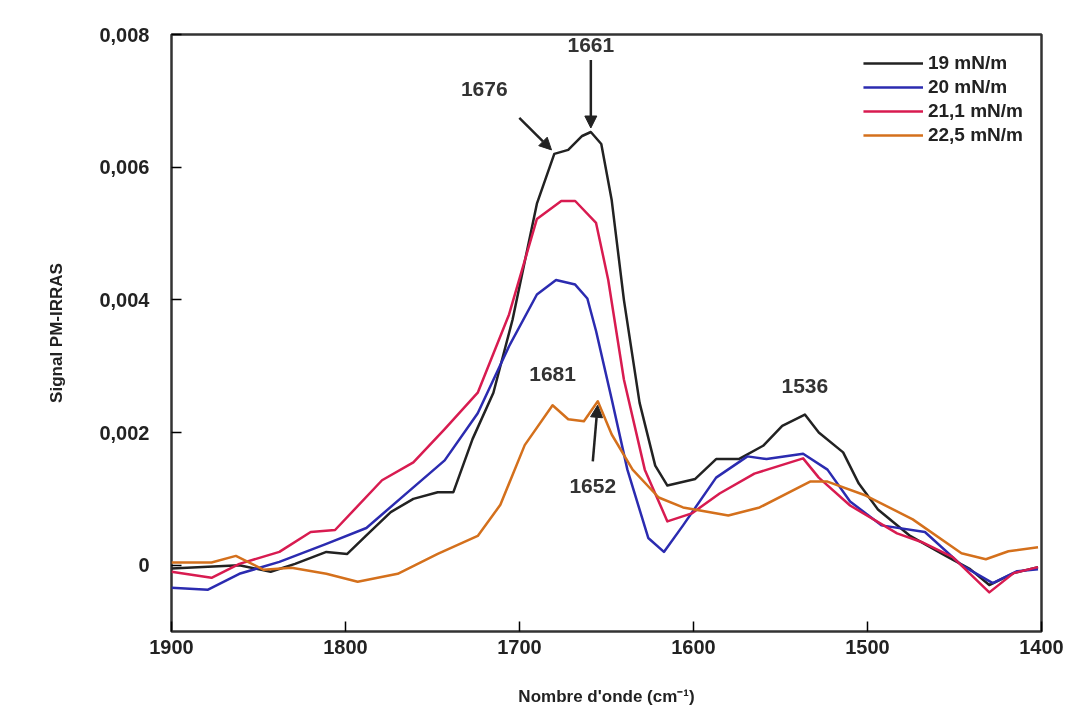  Describe the element at coordinates (553, 374) in the screenshot. I see `annotation: 1681` at that location.